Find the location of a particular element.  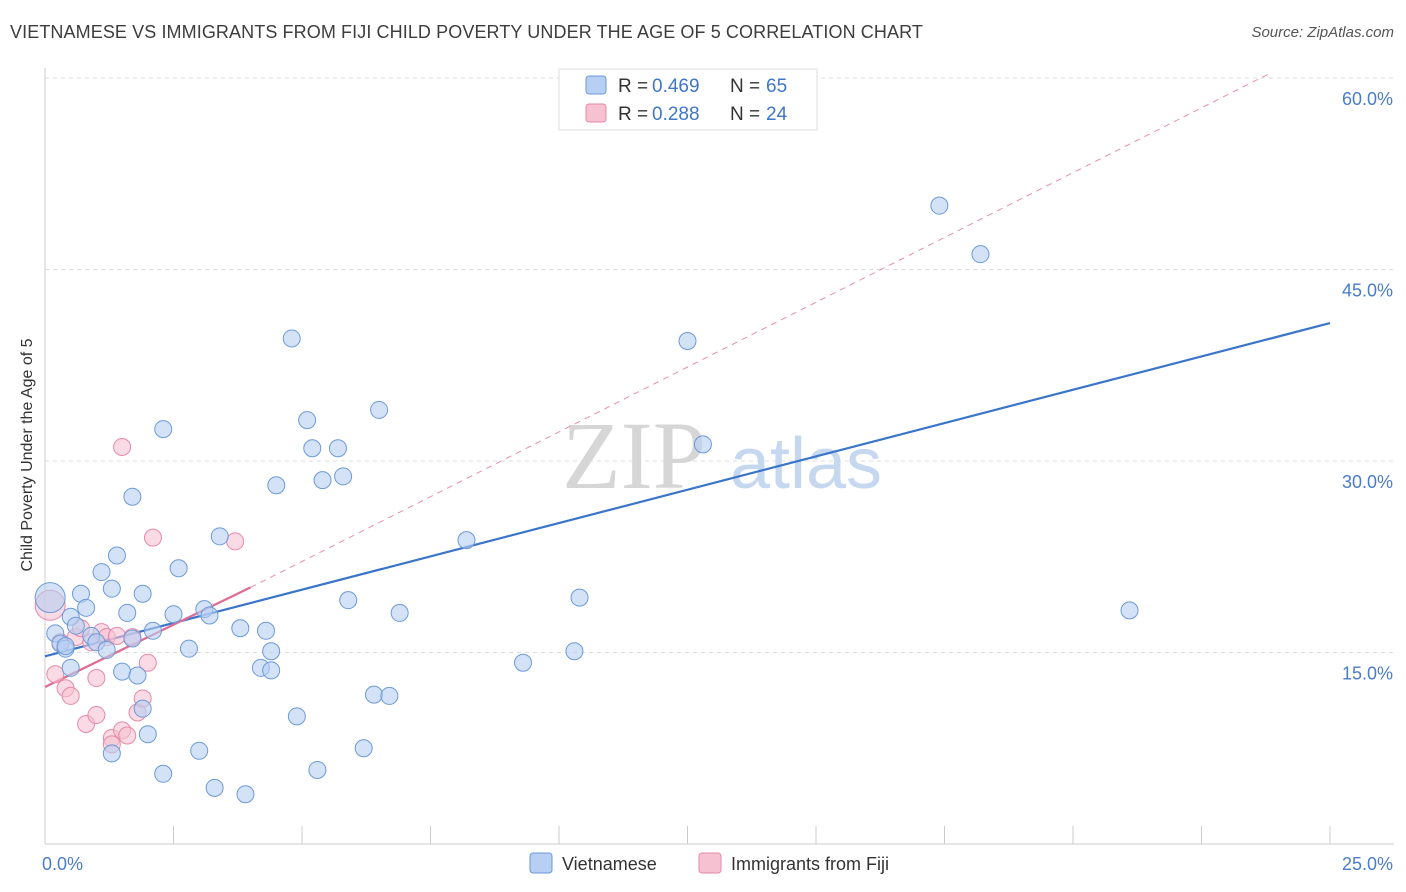

stats-n-label-1: N = is located at coordinates (745, 86).